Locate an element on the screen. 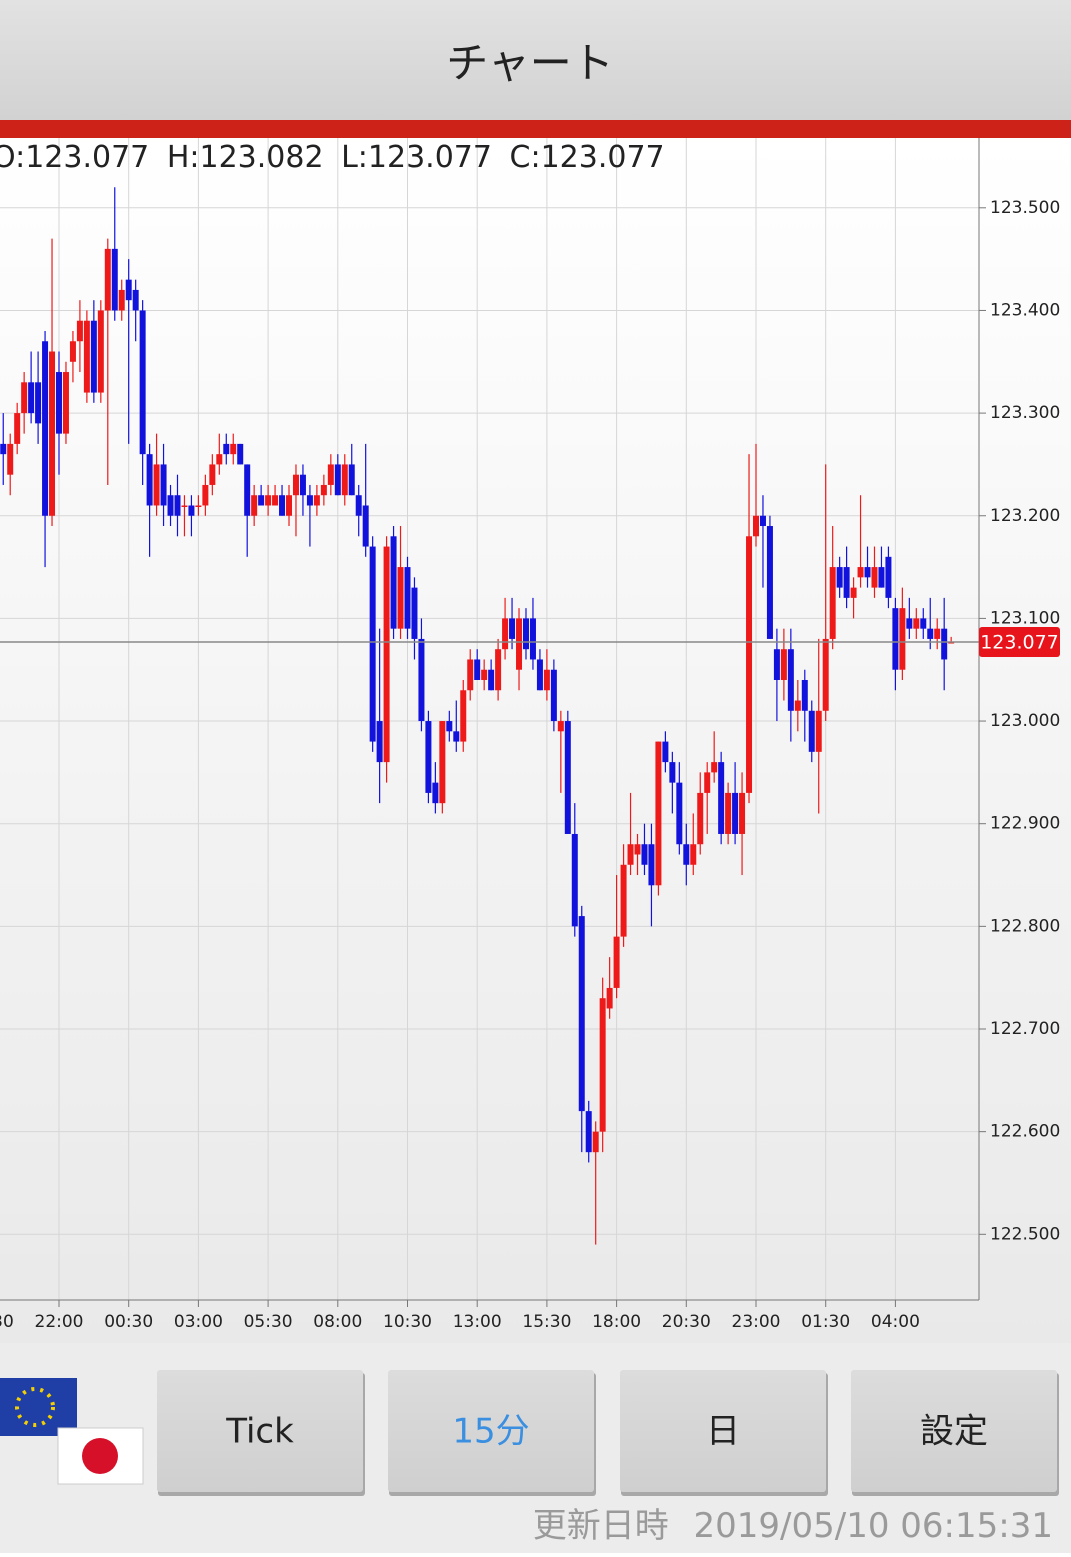 This screenshot has height=1557, width=1071. buttons: Tick 15分 日 設定 is located at coordinates (608, 1433).